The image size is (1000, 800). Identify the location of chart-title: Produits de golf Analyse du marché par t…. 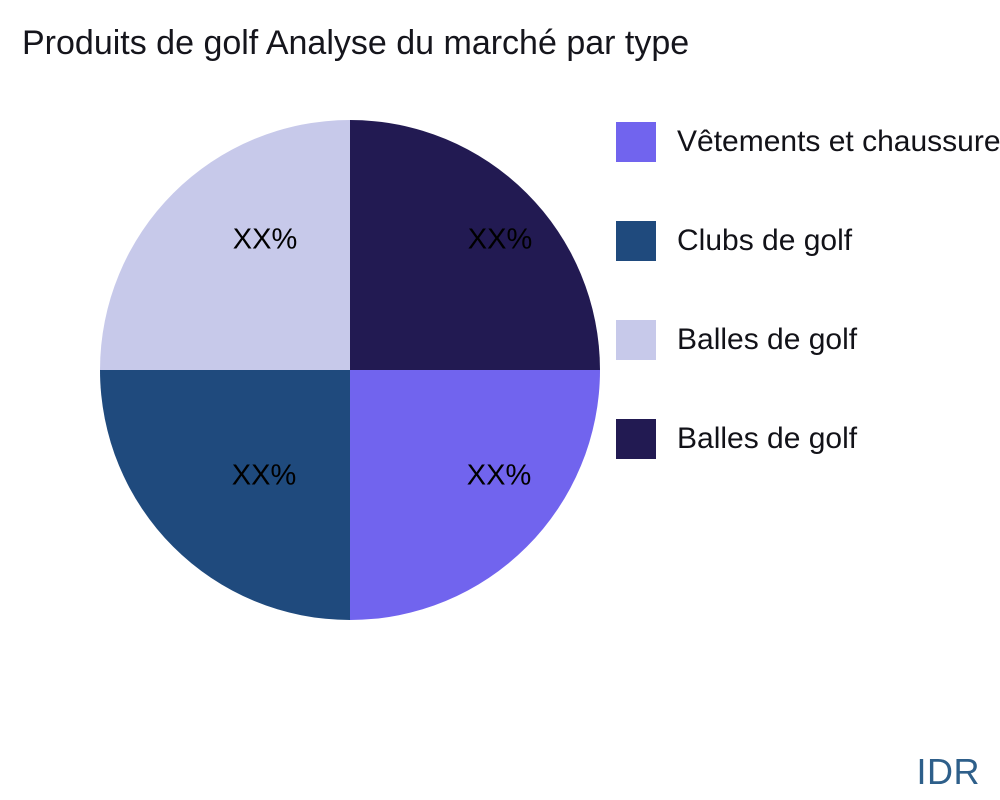
(356, 43).